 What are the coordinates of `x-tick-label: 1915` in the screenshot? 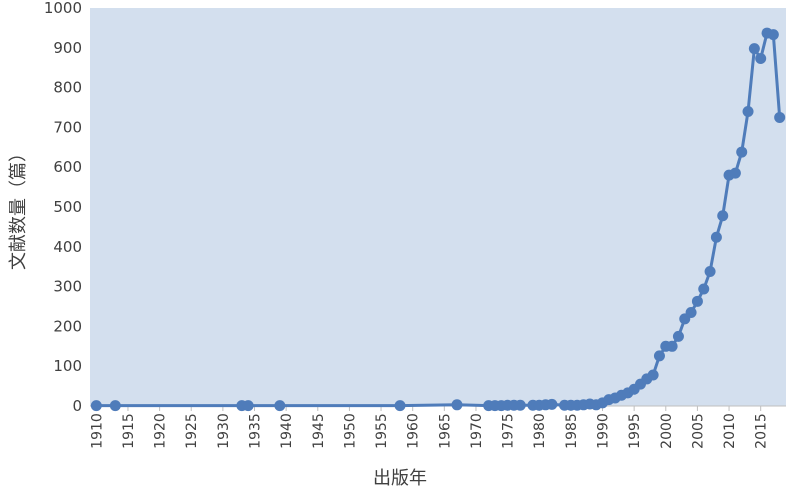 It's located at (129, 431).